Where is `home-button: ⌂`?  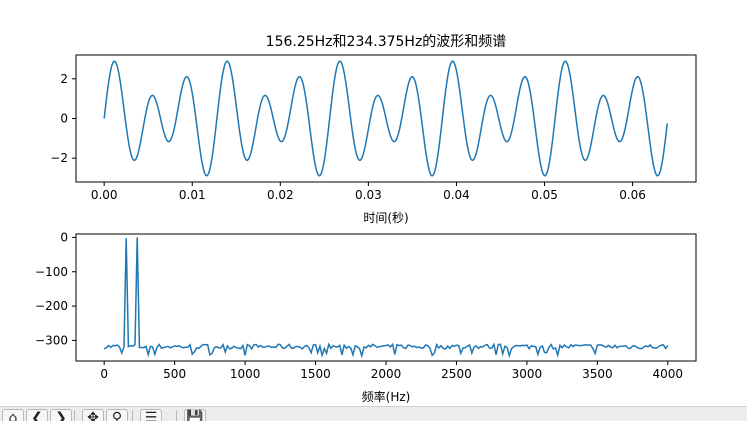 home-button: ⌂ is located at coordinates (13, 415).